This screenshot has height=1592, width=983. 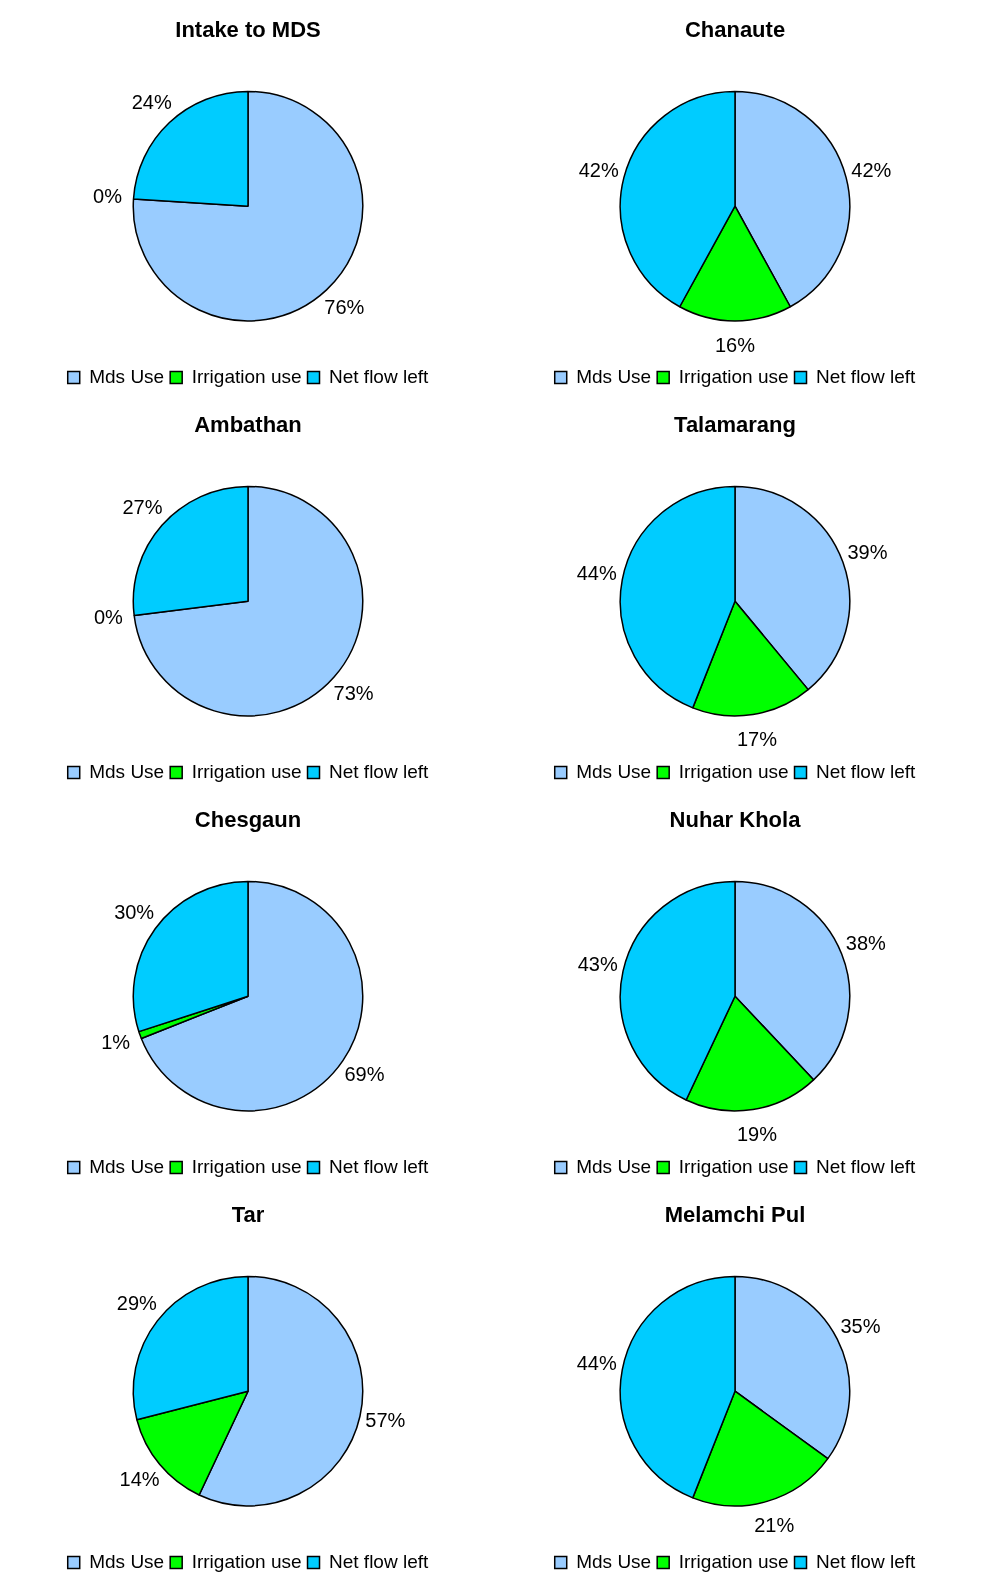 What do you see at coordinates (137, 1303) in the screenshot?
I see `data-label: 29%` at bounding box center [137, 1303].